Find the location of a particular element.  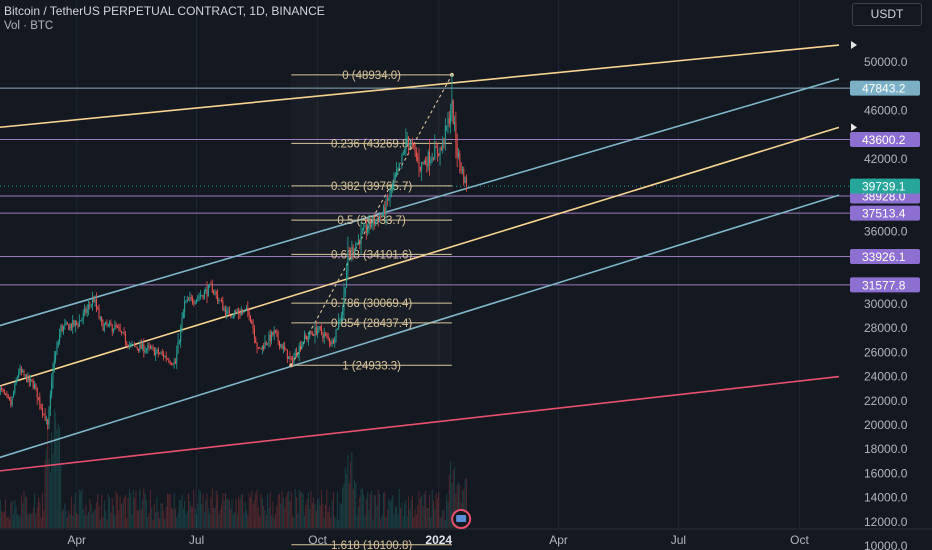

currency-button: USDT is located at coordinates (887, 14).